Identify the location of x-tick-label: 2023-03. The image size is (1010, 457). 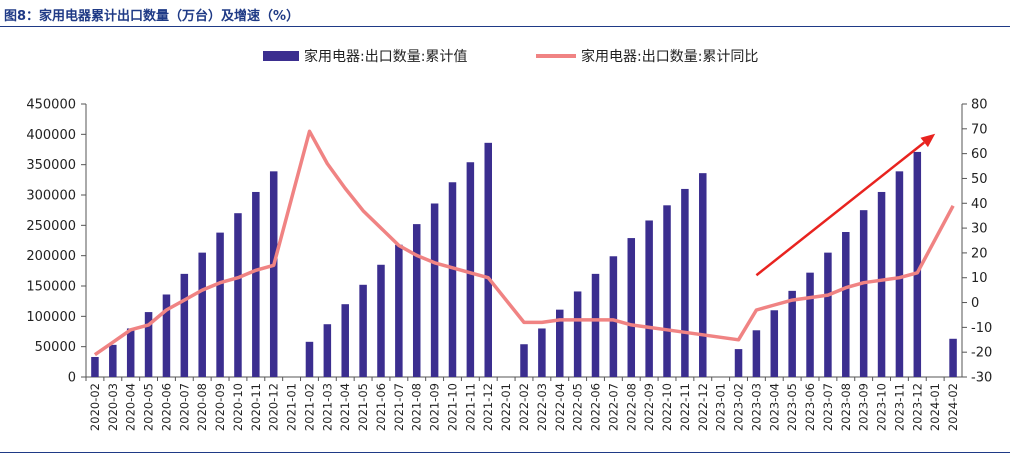
(756, 407).